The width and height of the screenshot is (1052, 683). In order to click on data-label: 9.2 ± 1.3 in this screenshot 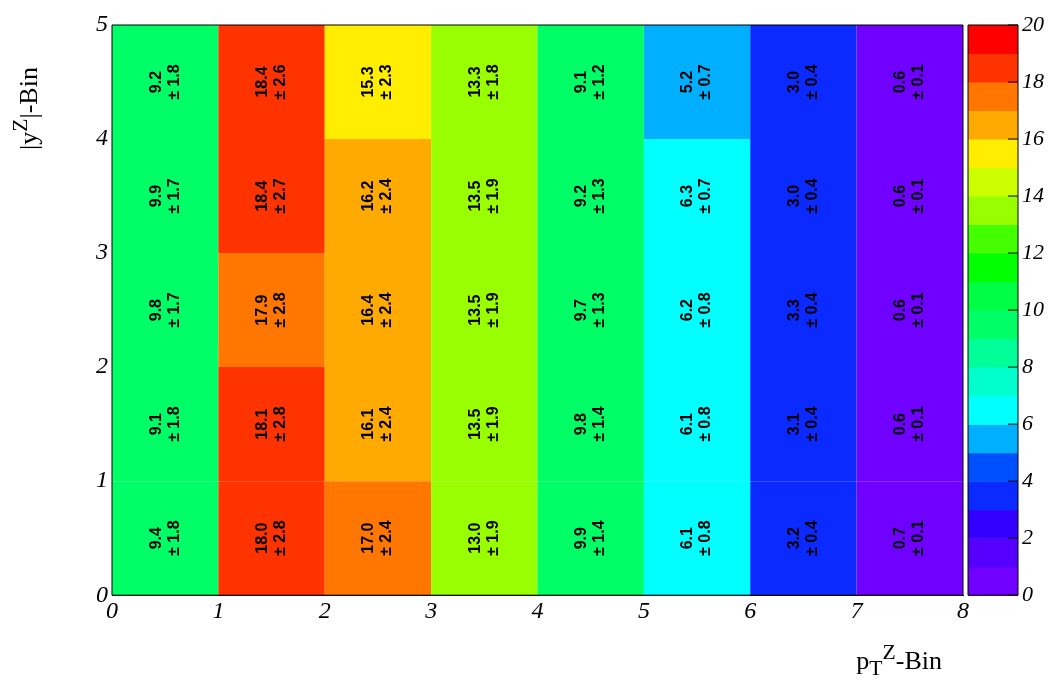, I will do `click(590, 196)`.